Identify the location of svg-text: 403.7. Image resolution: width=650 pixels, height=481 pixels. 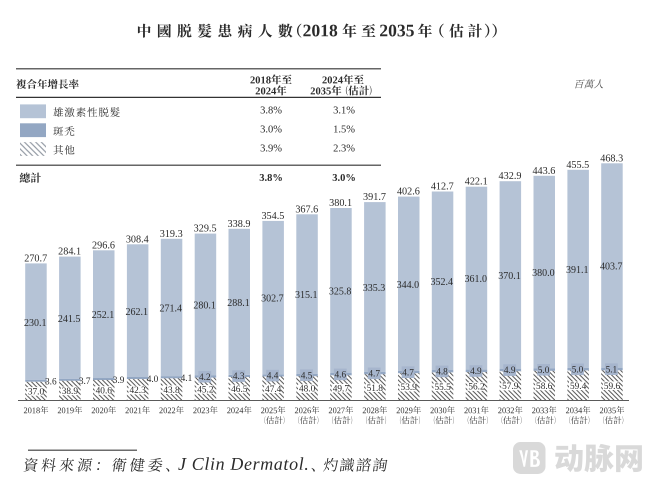
(611, 267).